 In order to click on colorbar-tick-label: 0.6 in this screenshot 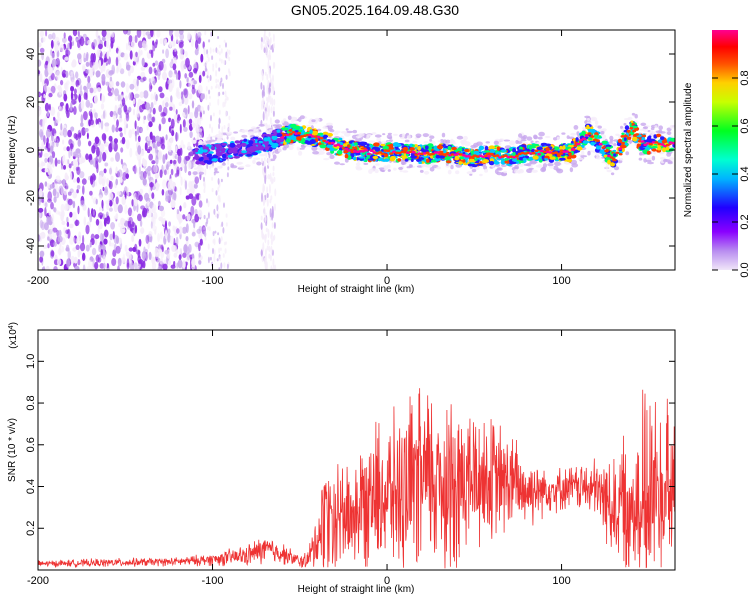, I will do `click(744, 125)`.